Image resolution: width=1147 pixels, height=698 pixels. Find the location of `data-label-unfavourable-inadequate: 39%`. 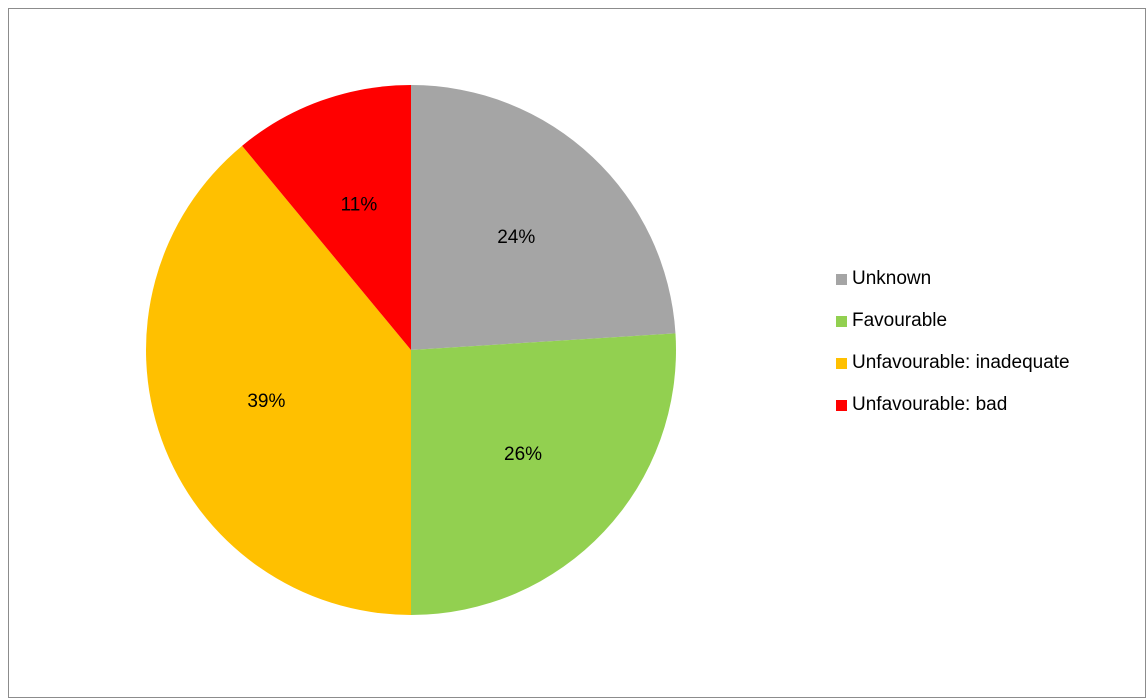

data-label-unfavourable-inadequate: 39% is located at coordinates (266, 401).